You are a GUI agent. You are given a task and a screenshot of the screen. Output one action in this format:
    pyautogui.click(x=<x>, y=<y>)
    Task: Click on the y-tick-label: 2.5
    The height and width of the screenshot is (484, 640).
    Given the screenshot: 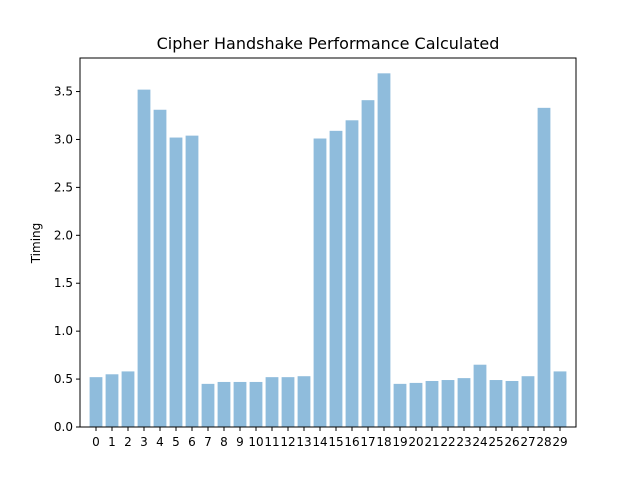 What is the action you would take?
    pyautogui.click(x=63, y=187)
    